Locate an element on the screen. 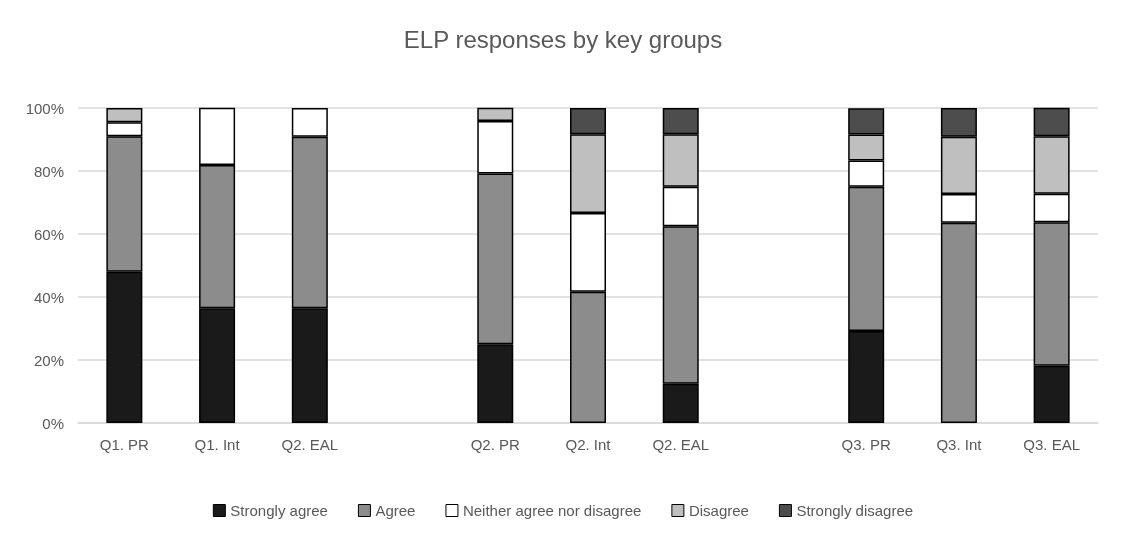  legend-label: Disagree is located at coordinates (718, 510).